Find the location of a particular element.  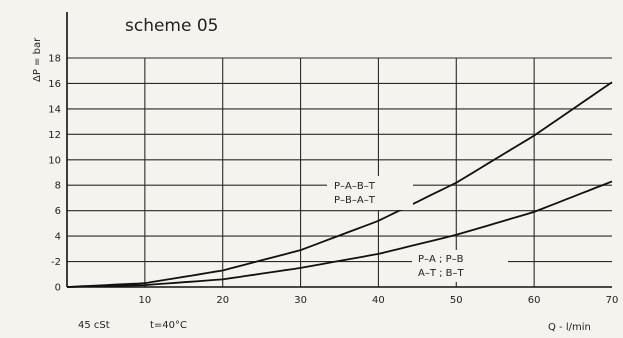

annotation-2-box is located at coordinates (460, 266).